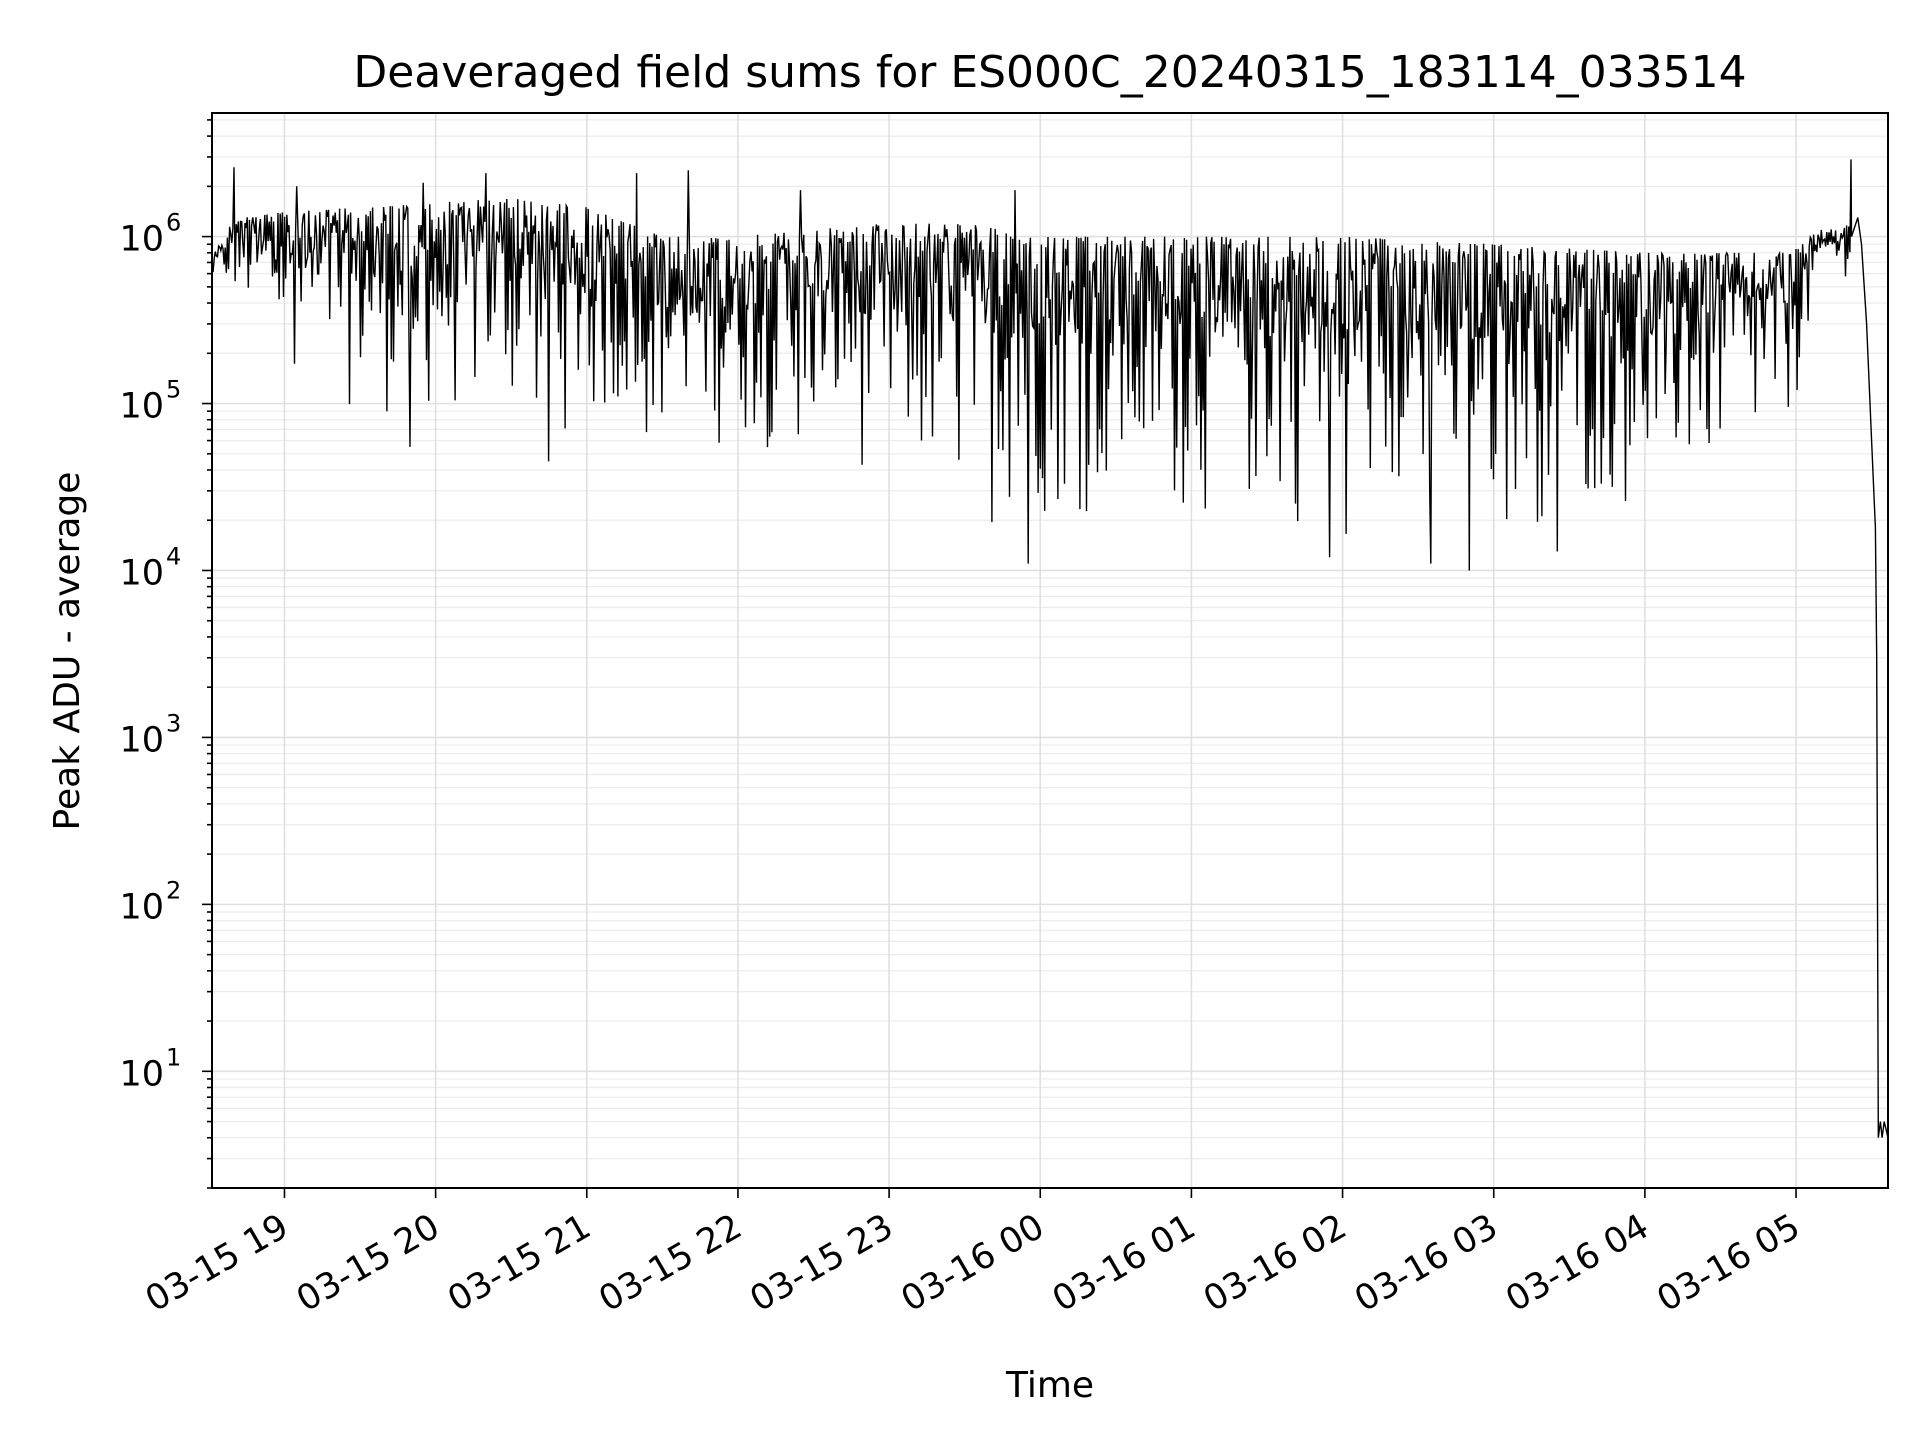 Image resolution: width=1920 pixels, height=1440 pixels. I want to click on x-tick-label: 03-16 05, so click(1729, 1263).